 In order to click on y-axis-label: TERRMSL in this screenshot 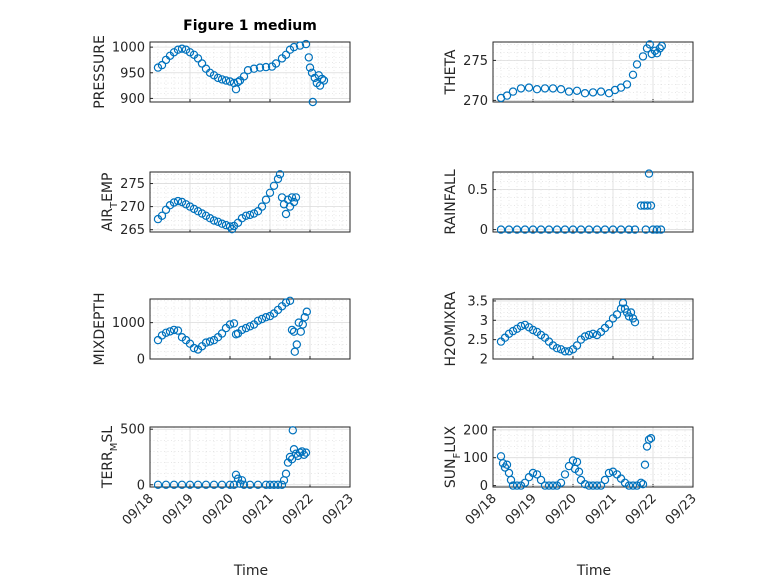, I will do `click(110, 457)`.